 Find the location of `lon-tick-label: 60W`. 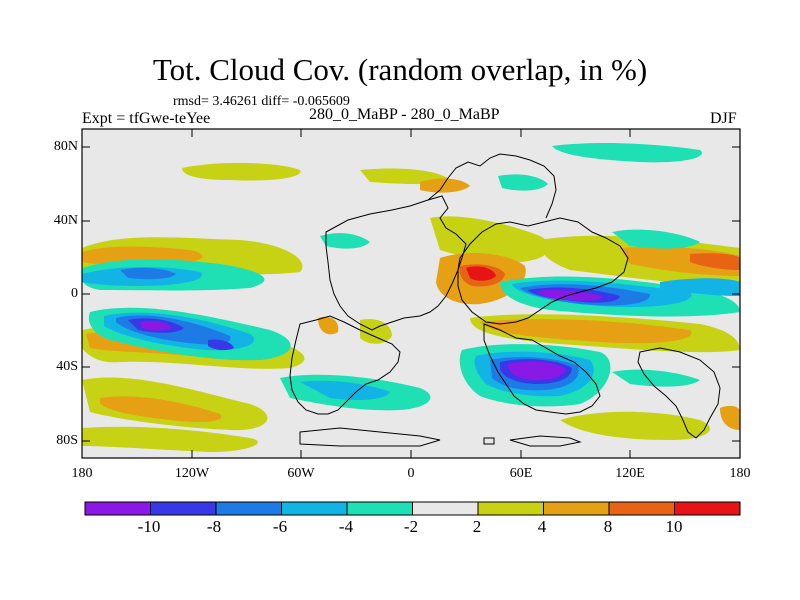

lon-tick-label: 60W is located at coordinates (301, 473).